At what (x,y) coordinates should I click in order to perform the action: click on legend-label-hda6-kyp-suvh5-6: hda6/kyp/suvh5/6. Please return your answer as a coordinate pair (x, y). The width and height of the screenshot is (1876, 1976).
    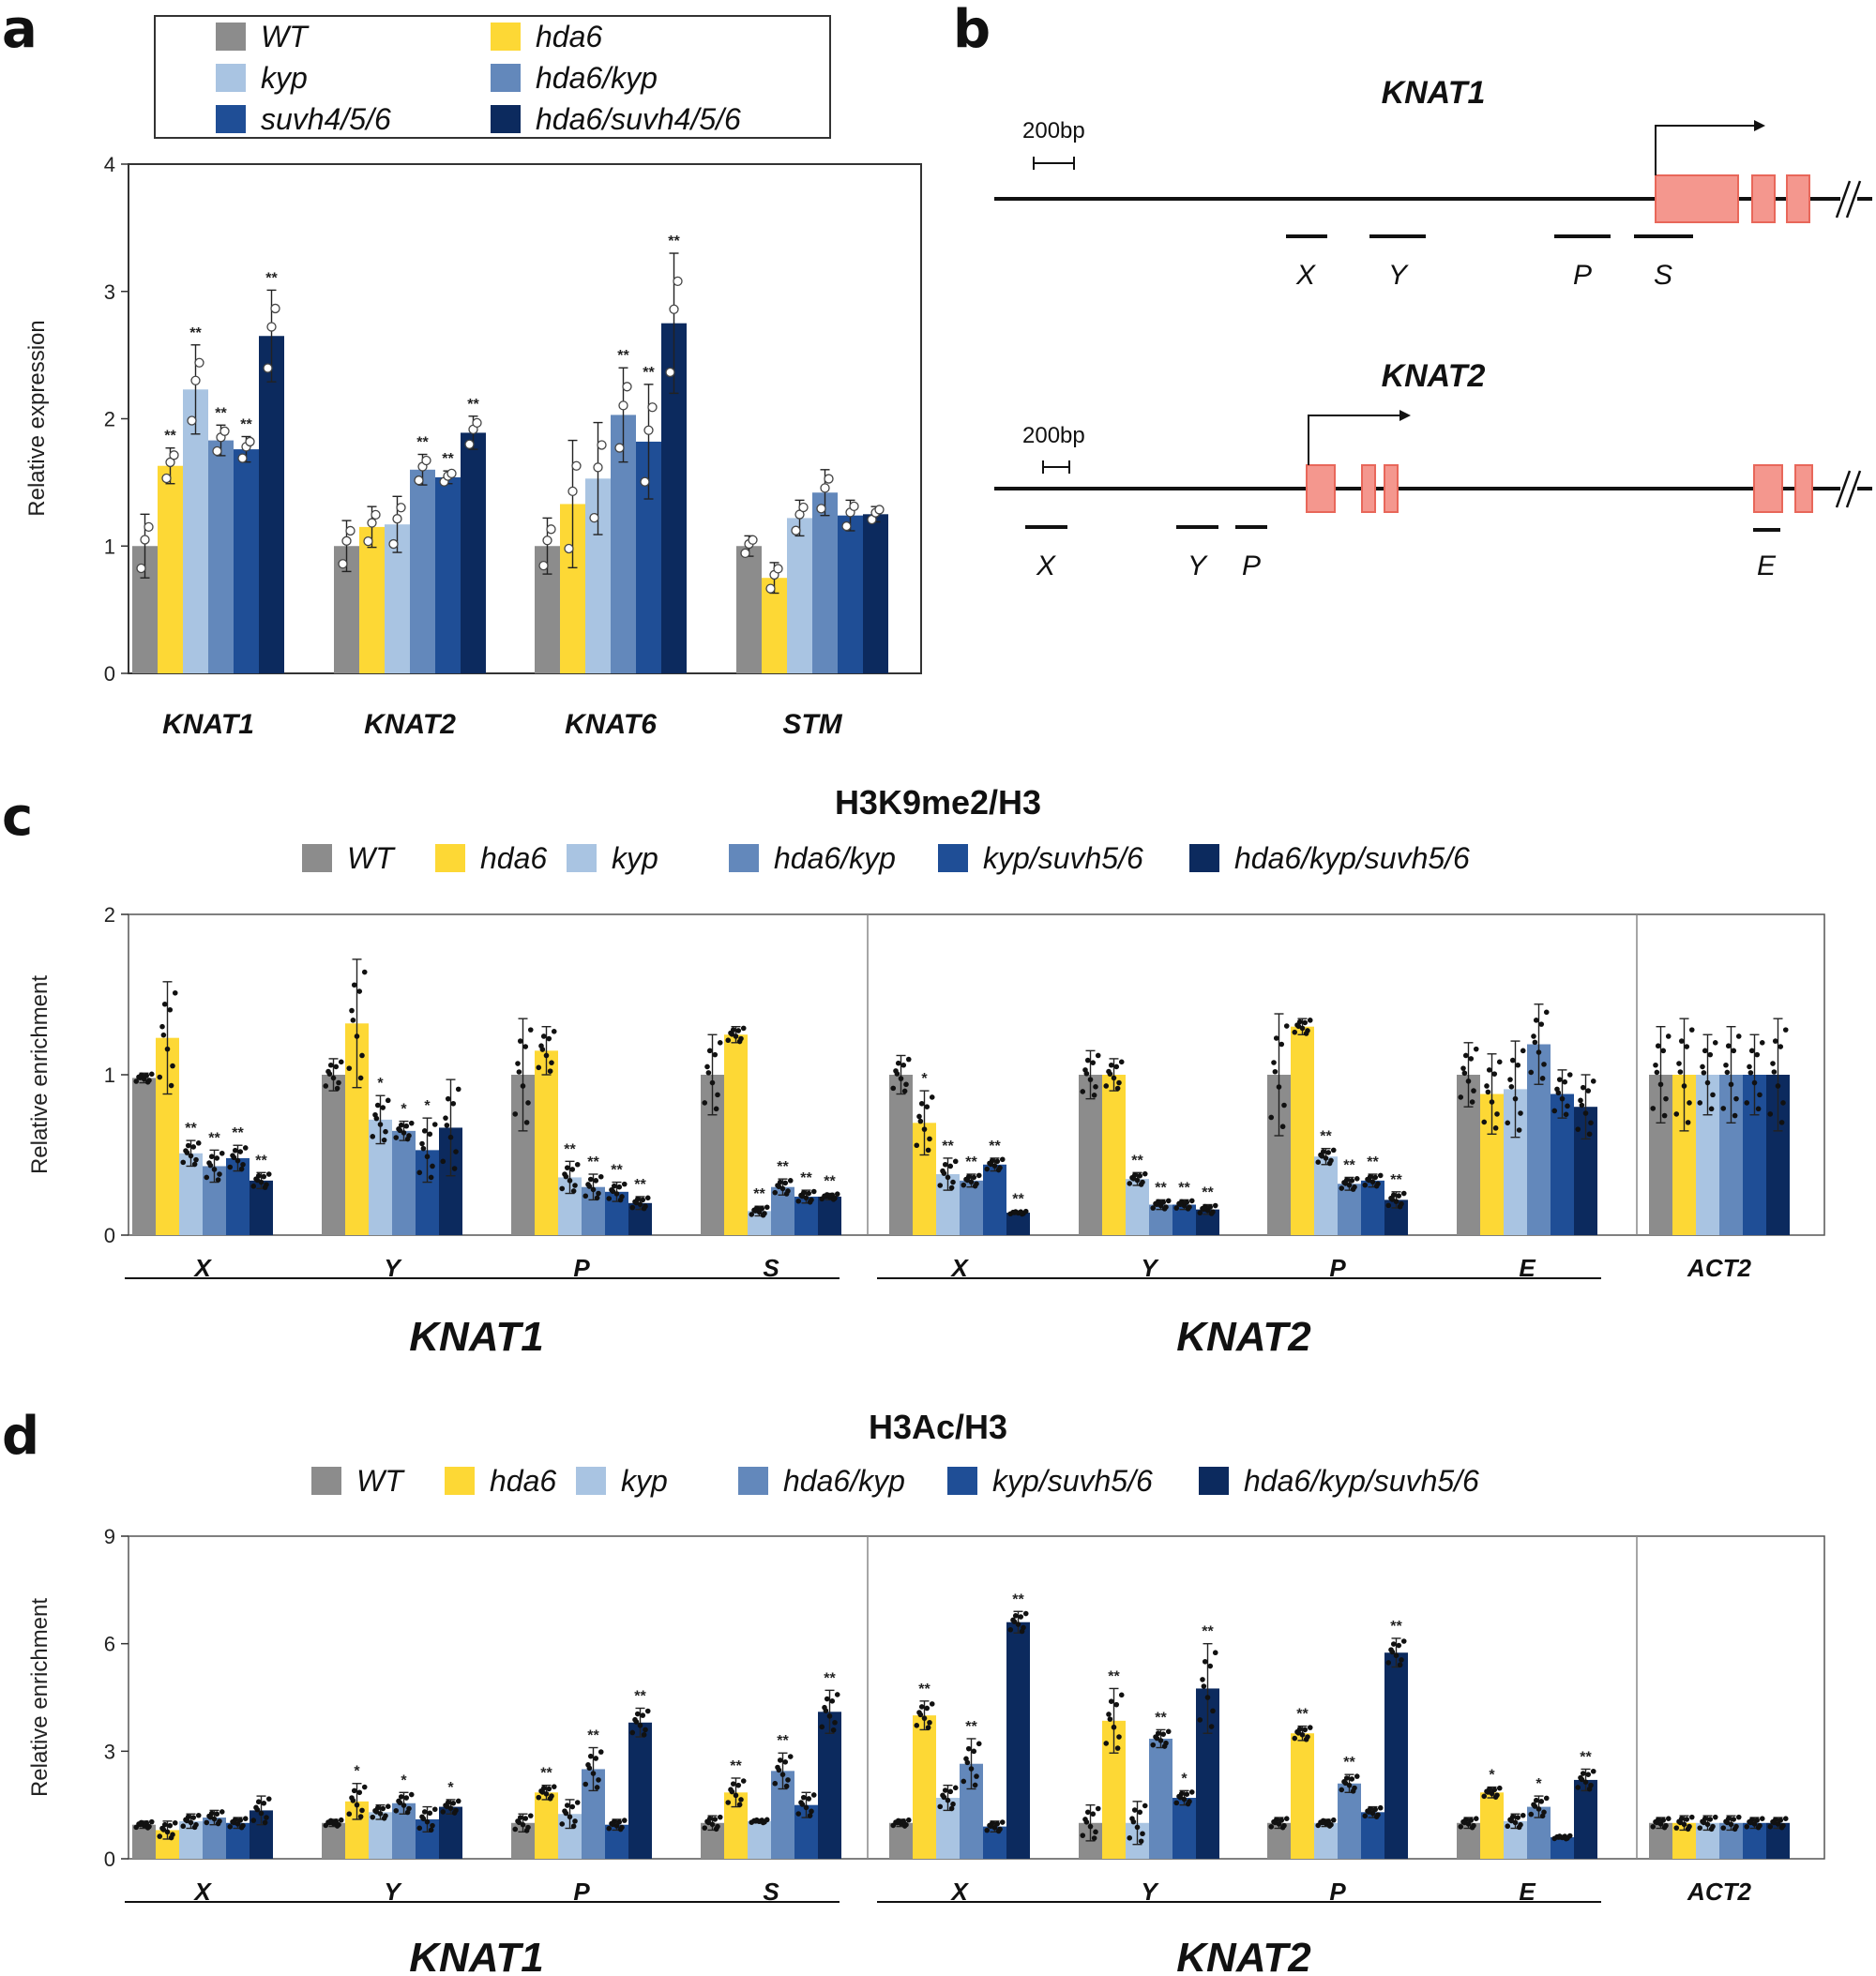
    Looking at the image, I should click on (1361, 1481).